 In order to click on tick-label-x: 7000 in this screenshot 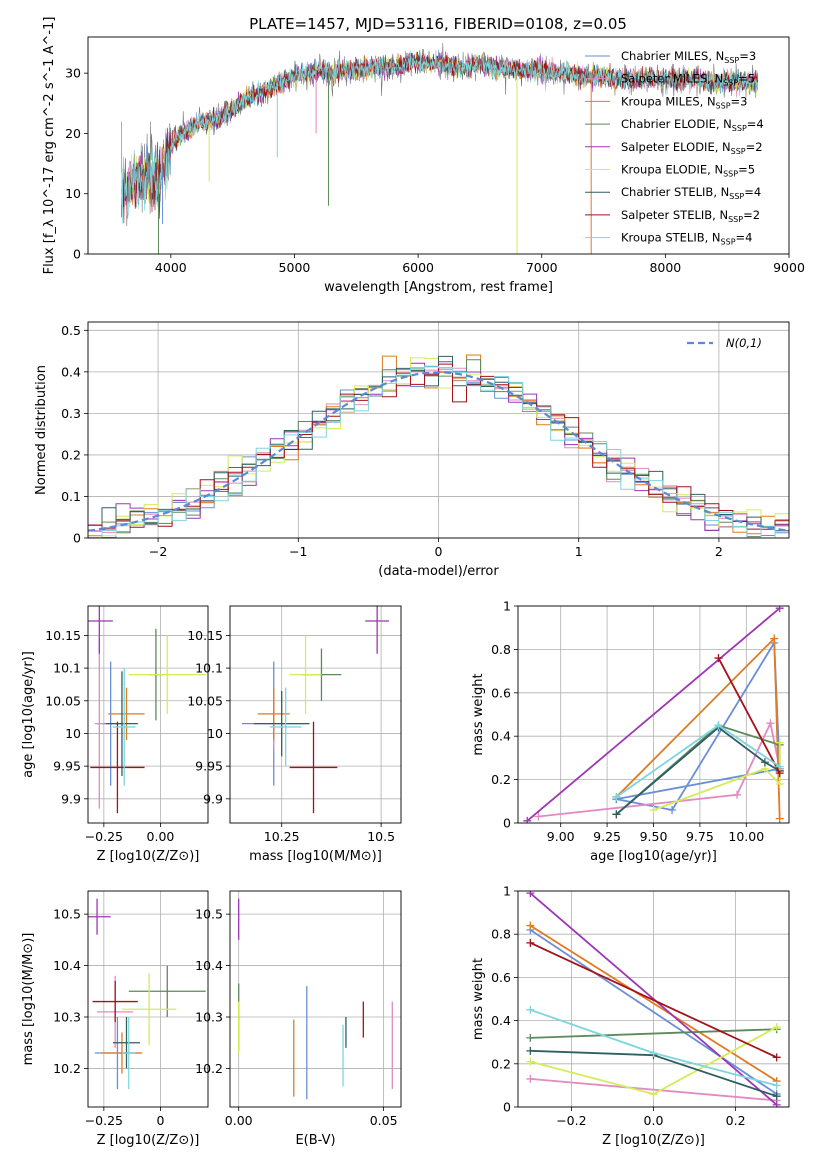, I will do `click(542, 267)`.